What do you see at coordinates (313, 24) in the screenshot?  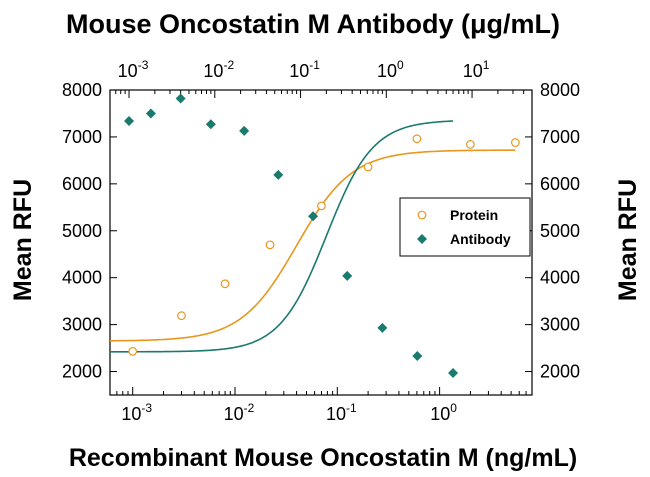 I see `chart-title: Mouse Oncostatin M Antibody (μg/mL)` at bounding box center [313, 24].